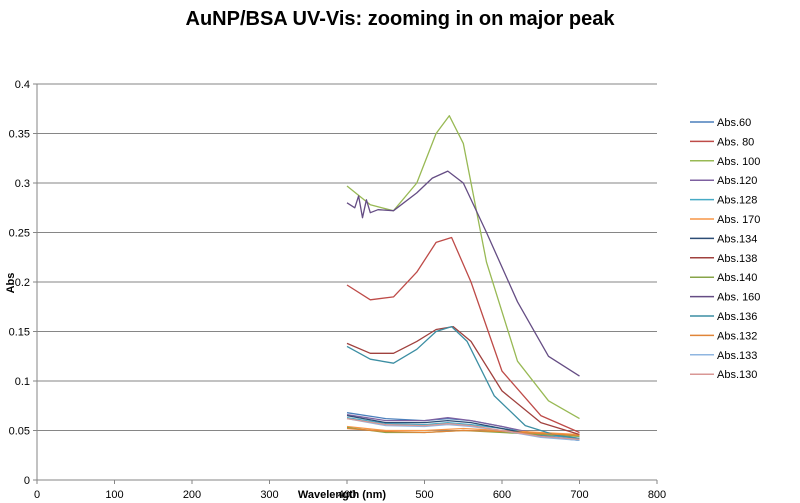  I want to click on y-tick-labels: 0 0.05 0.1 0.15 0.2 0.25 0.3 0.35 0.4, so click(23, 283).